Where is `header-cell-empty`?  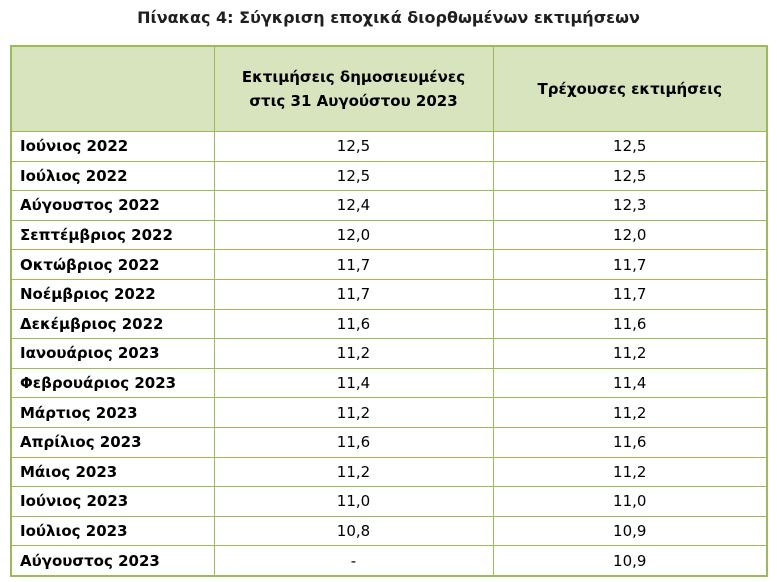
header-cell-empty is located at coordinates (112, 88).